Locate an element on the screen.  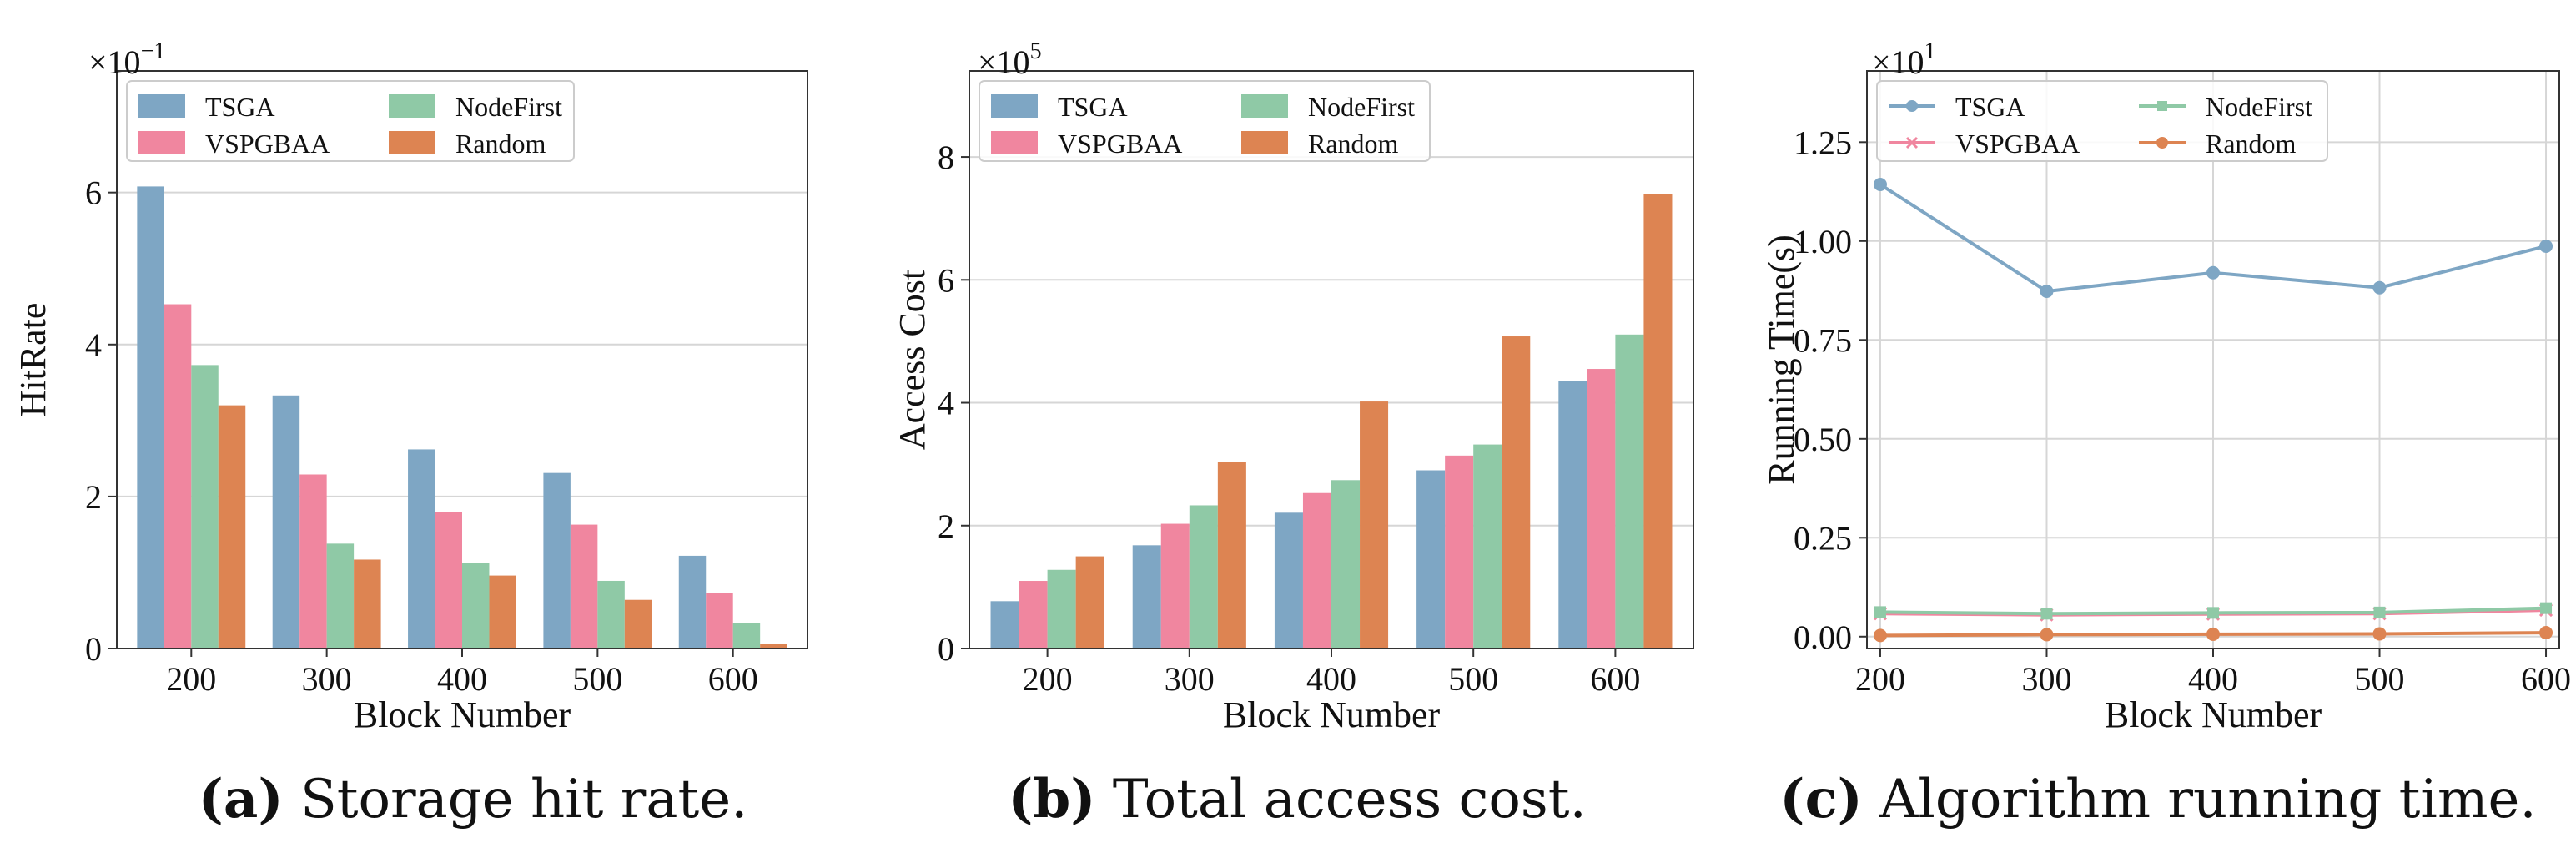
scale-exponent: 1 is located at coordinates (1930, 51).